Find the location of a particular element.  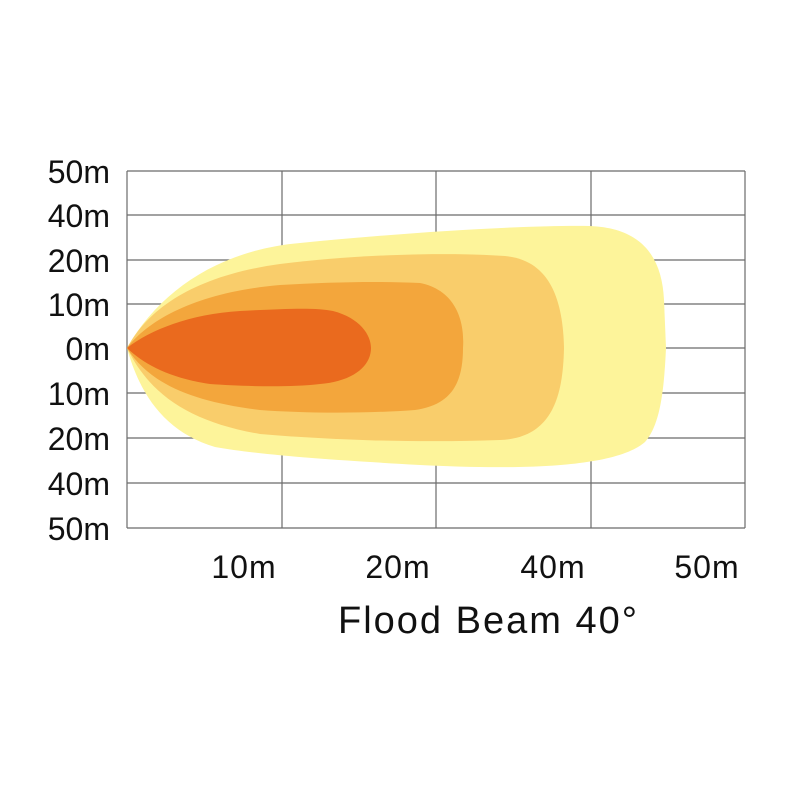

beam-zone-core is located at coordinates (249, 347).